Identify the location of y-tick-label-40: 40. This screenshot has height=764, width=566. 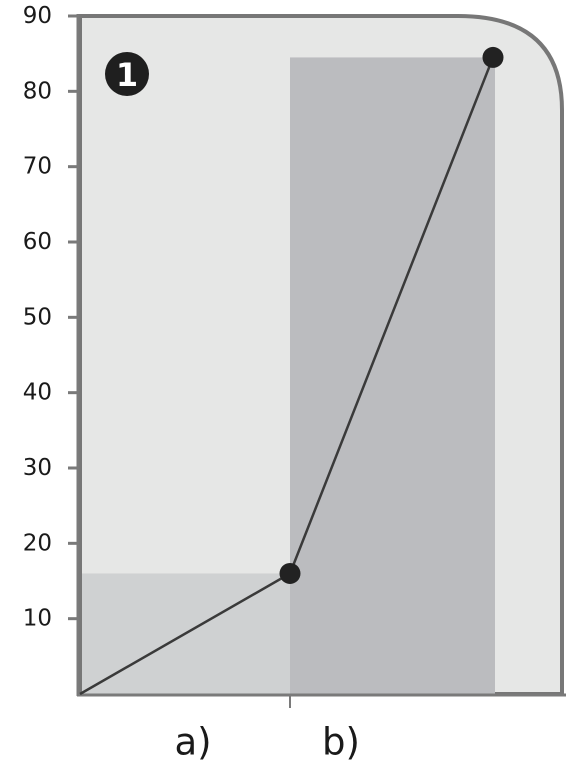
(37, 393).